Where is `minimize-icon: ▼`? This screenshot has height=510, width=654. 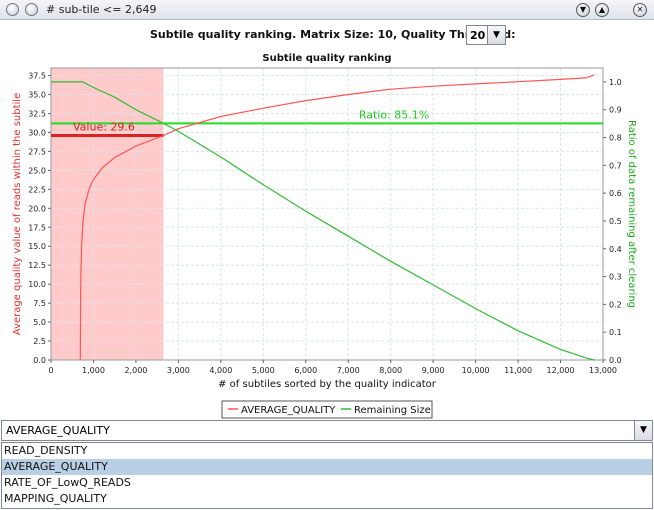
minimize-icon: ▼ is located at coordinates (583, 10).